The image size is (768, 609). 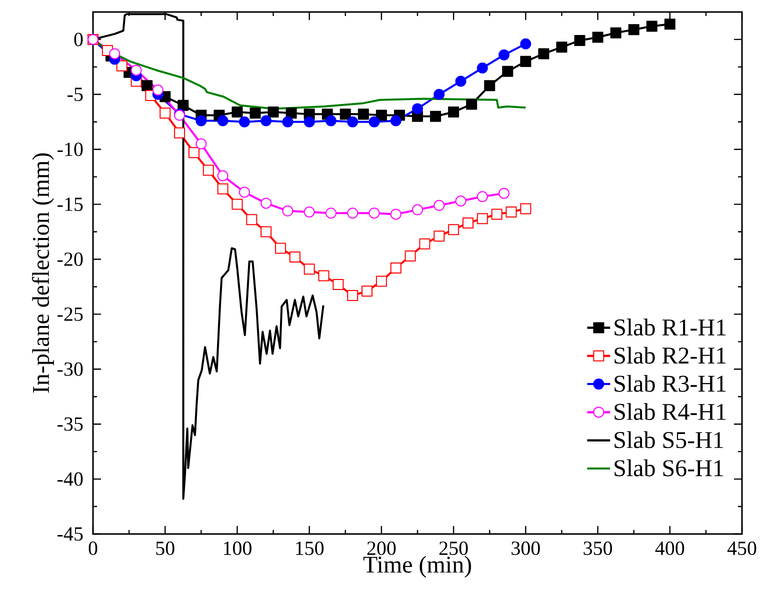 I want to click on x-tick-label: 400, so click(x=669, y=549).